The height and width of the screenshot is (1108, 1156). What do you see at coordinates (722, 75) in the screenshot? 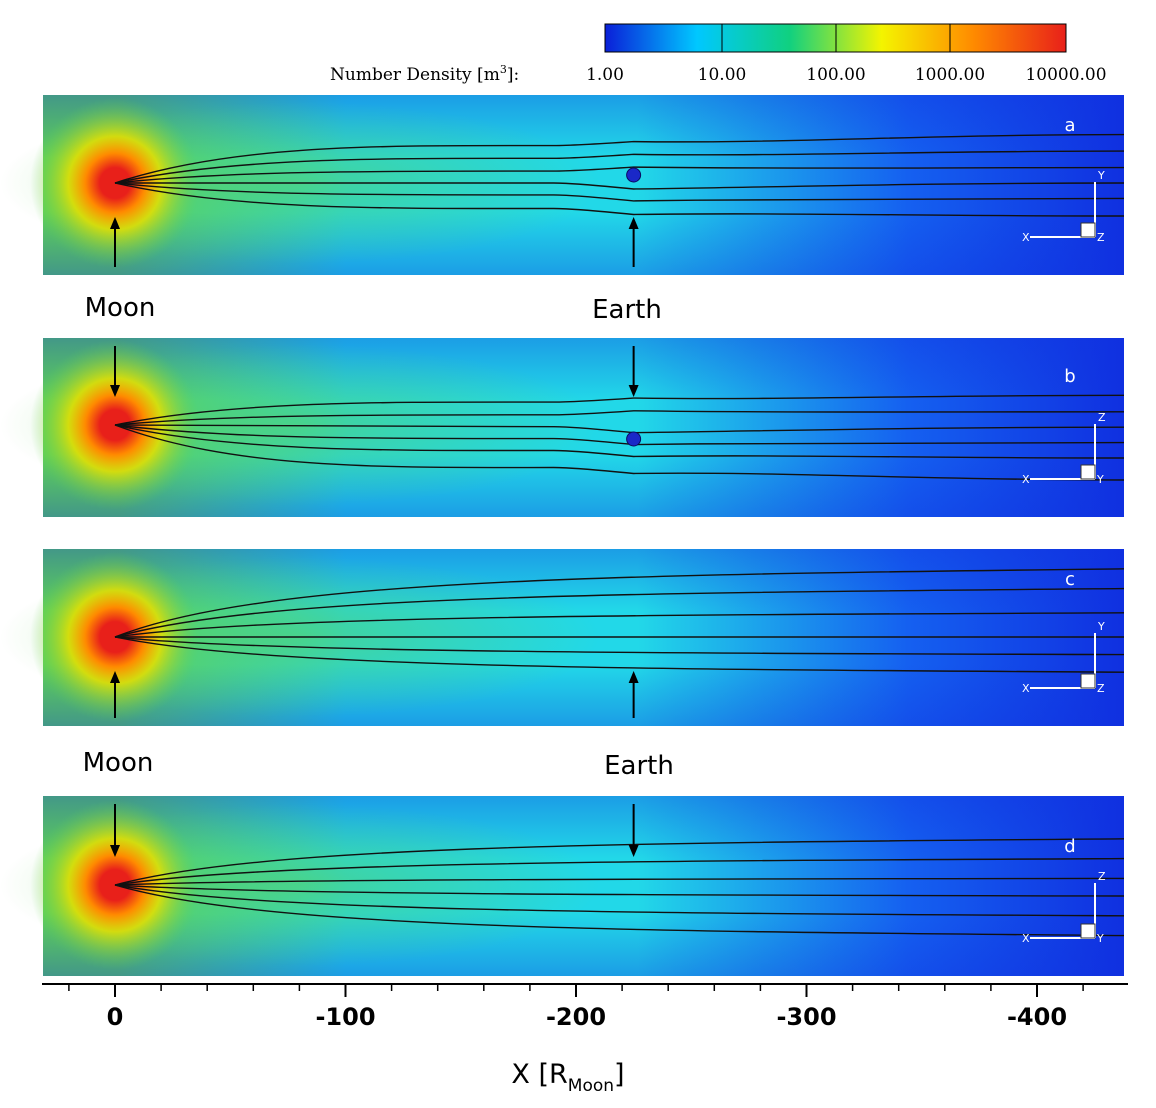
I see `colorbar-tick-label: 10.00` at bounding box center [722, 75].